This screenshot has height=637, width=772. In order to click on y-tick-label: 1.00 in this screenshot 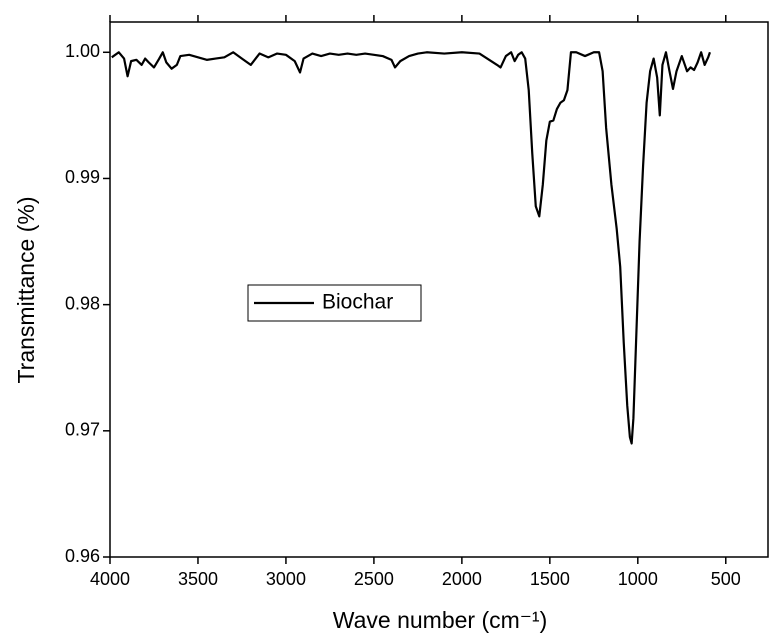, I will do `click(82, 51)`.